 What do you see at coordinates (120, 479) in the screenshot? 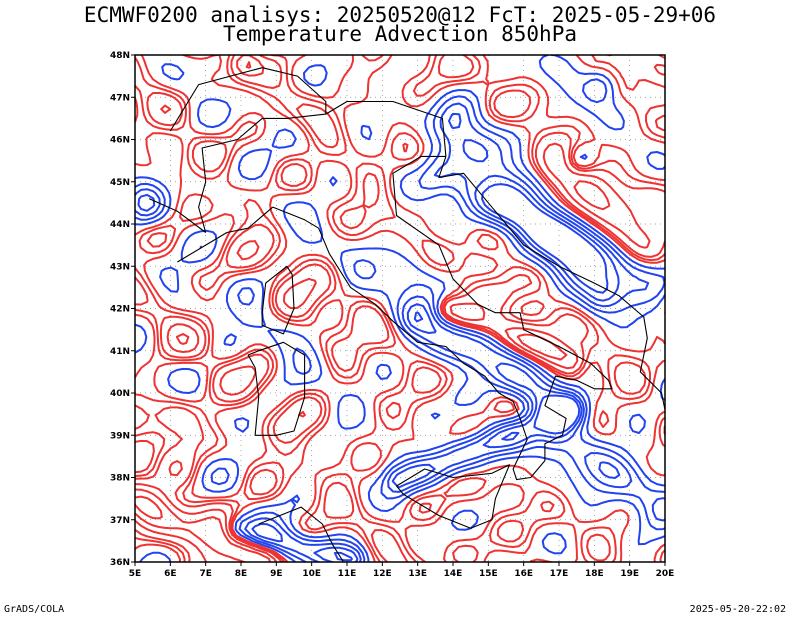
I see `lat-tick-label: 38N` at bounding box center [120, 479].